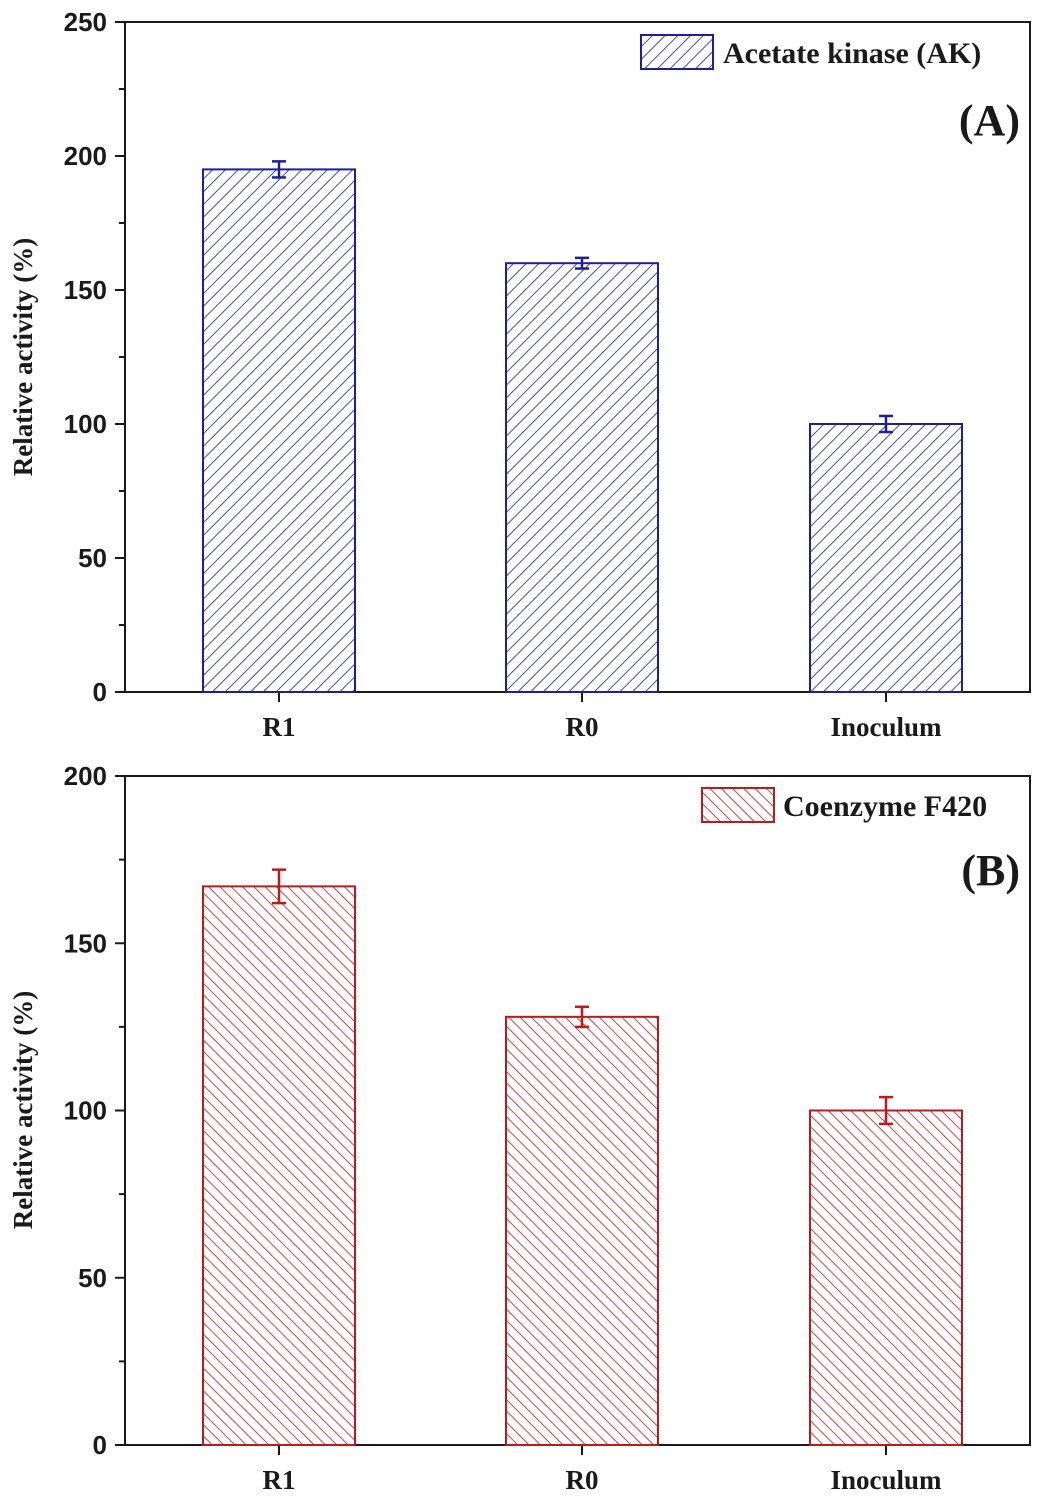  Describe the element at coordinates (85, 22) in the screenshot. I see `y-tick-label: 250` at that location.